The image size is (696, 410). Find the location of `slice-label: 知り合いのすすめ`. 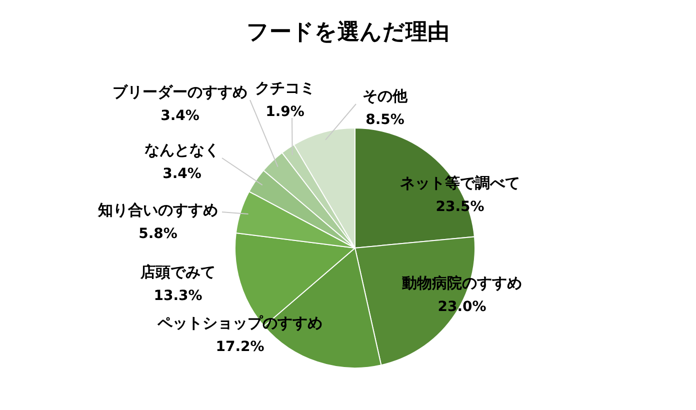

slice-label: 知り合いのすすめ is located at coordinates (157, 210).